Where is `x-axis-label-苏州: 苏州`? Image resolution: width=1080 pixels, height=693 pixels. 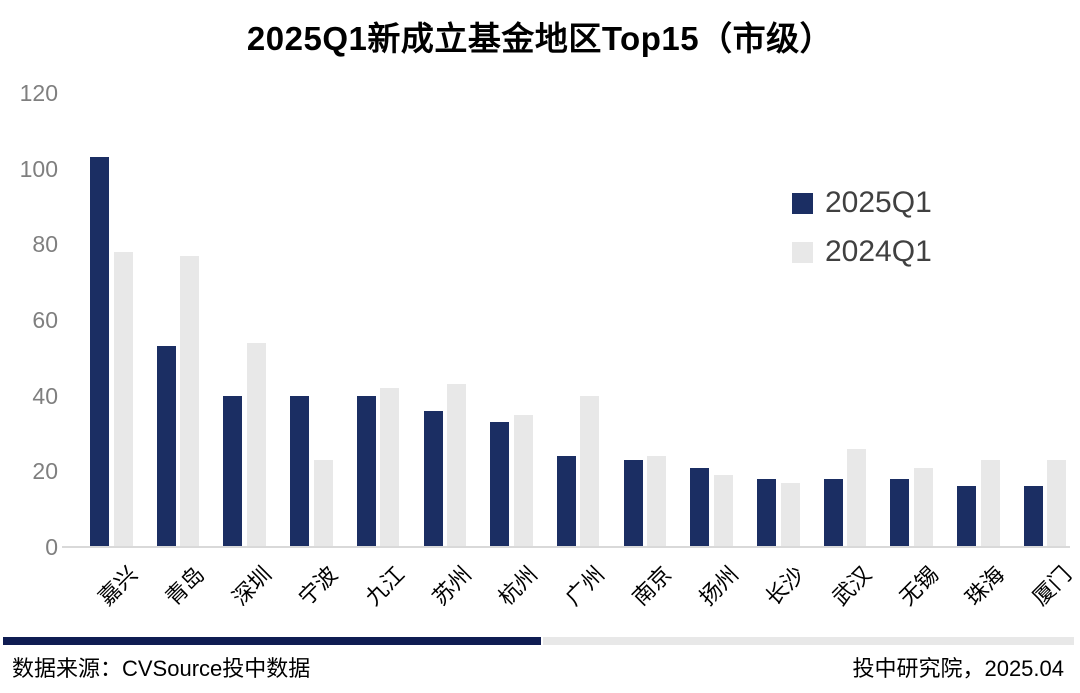 x-axis-label-苏州: 苏州 is located at coordinates (451, 586).